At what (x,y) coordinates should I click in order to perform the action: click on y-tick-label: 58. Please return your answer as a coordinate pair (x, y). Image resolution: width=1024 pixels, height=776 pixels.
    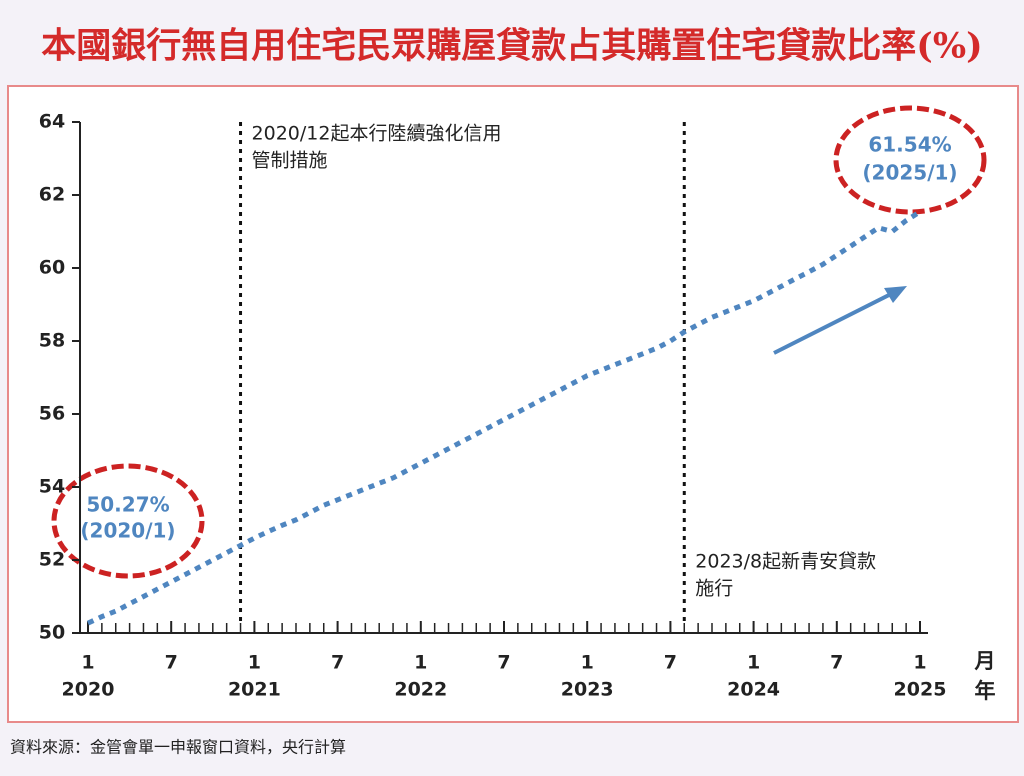
    Looking at the image, I should click on (52, 341).